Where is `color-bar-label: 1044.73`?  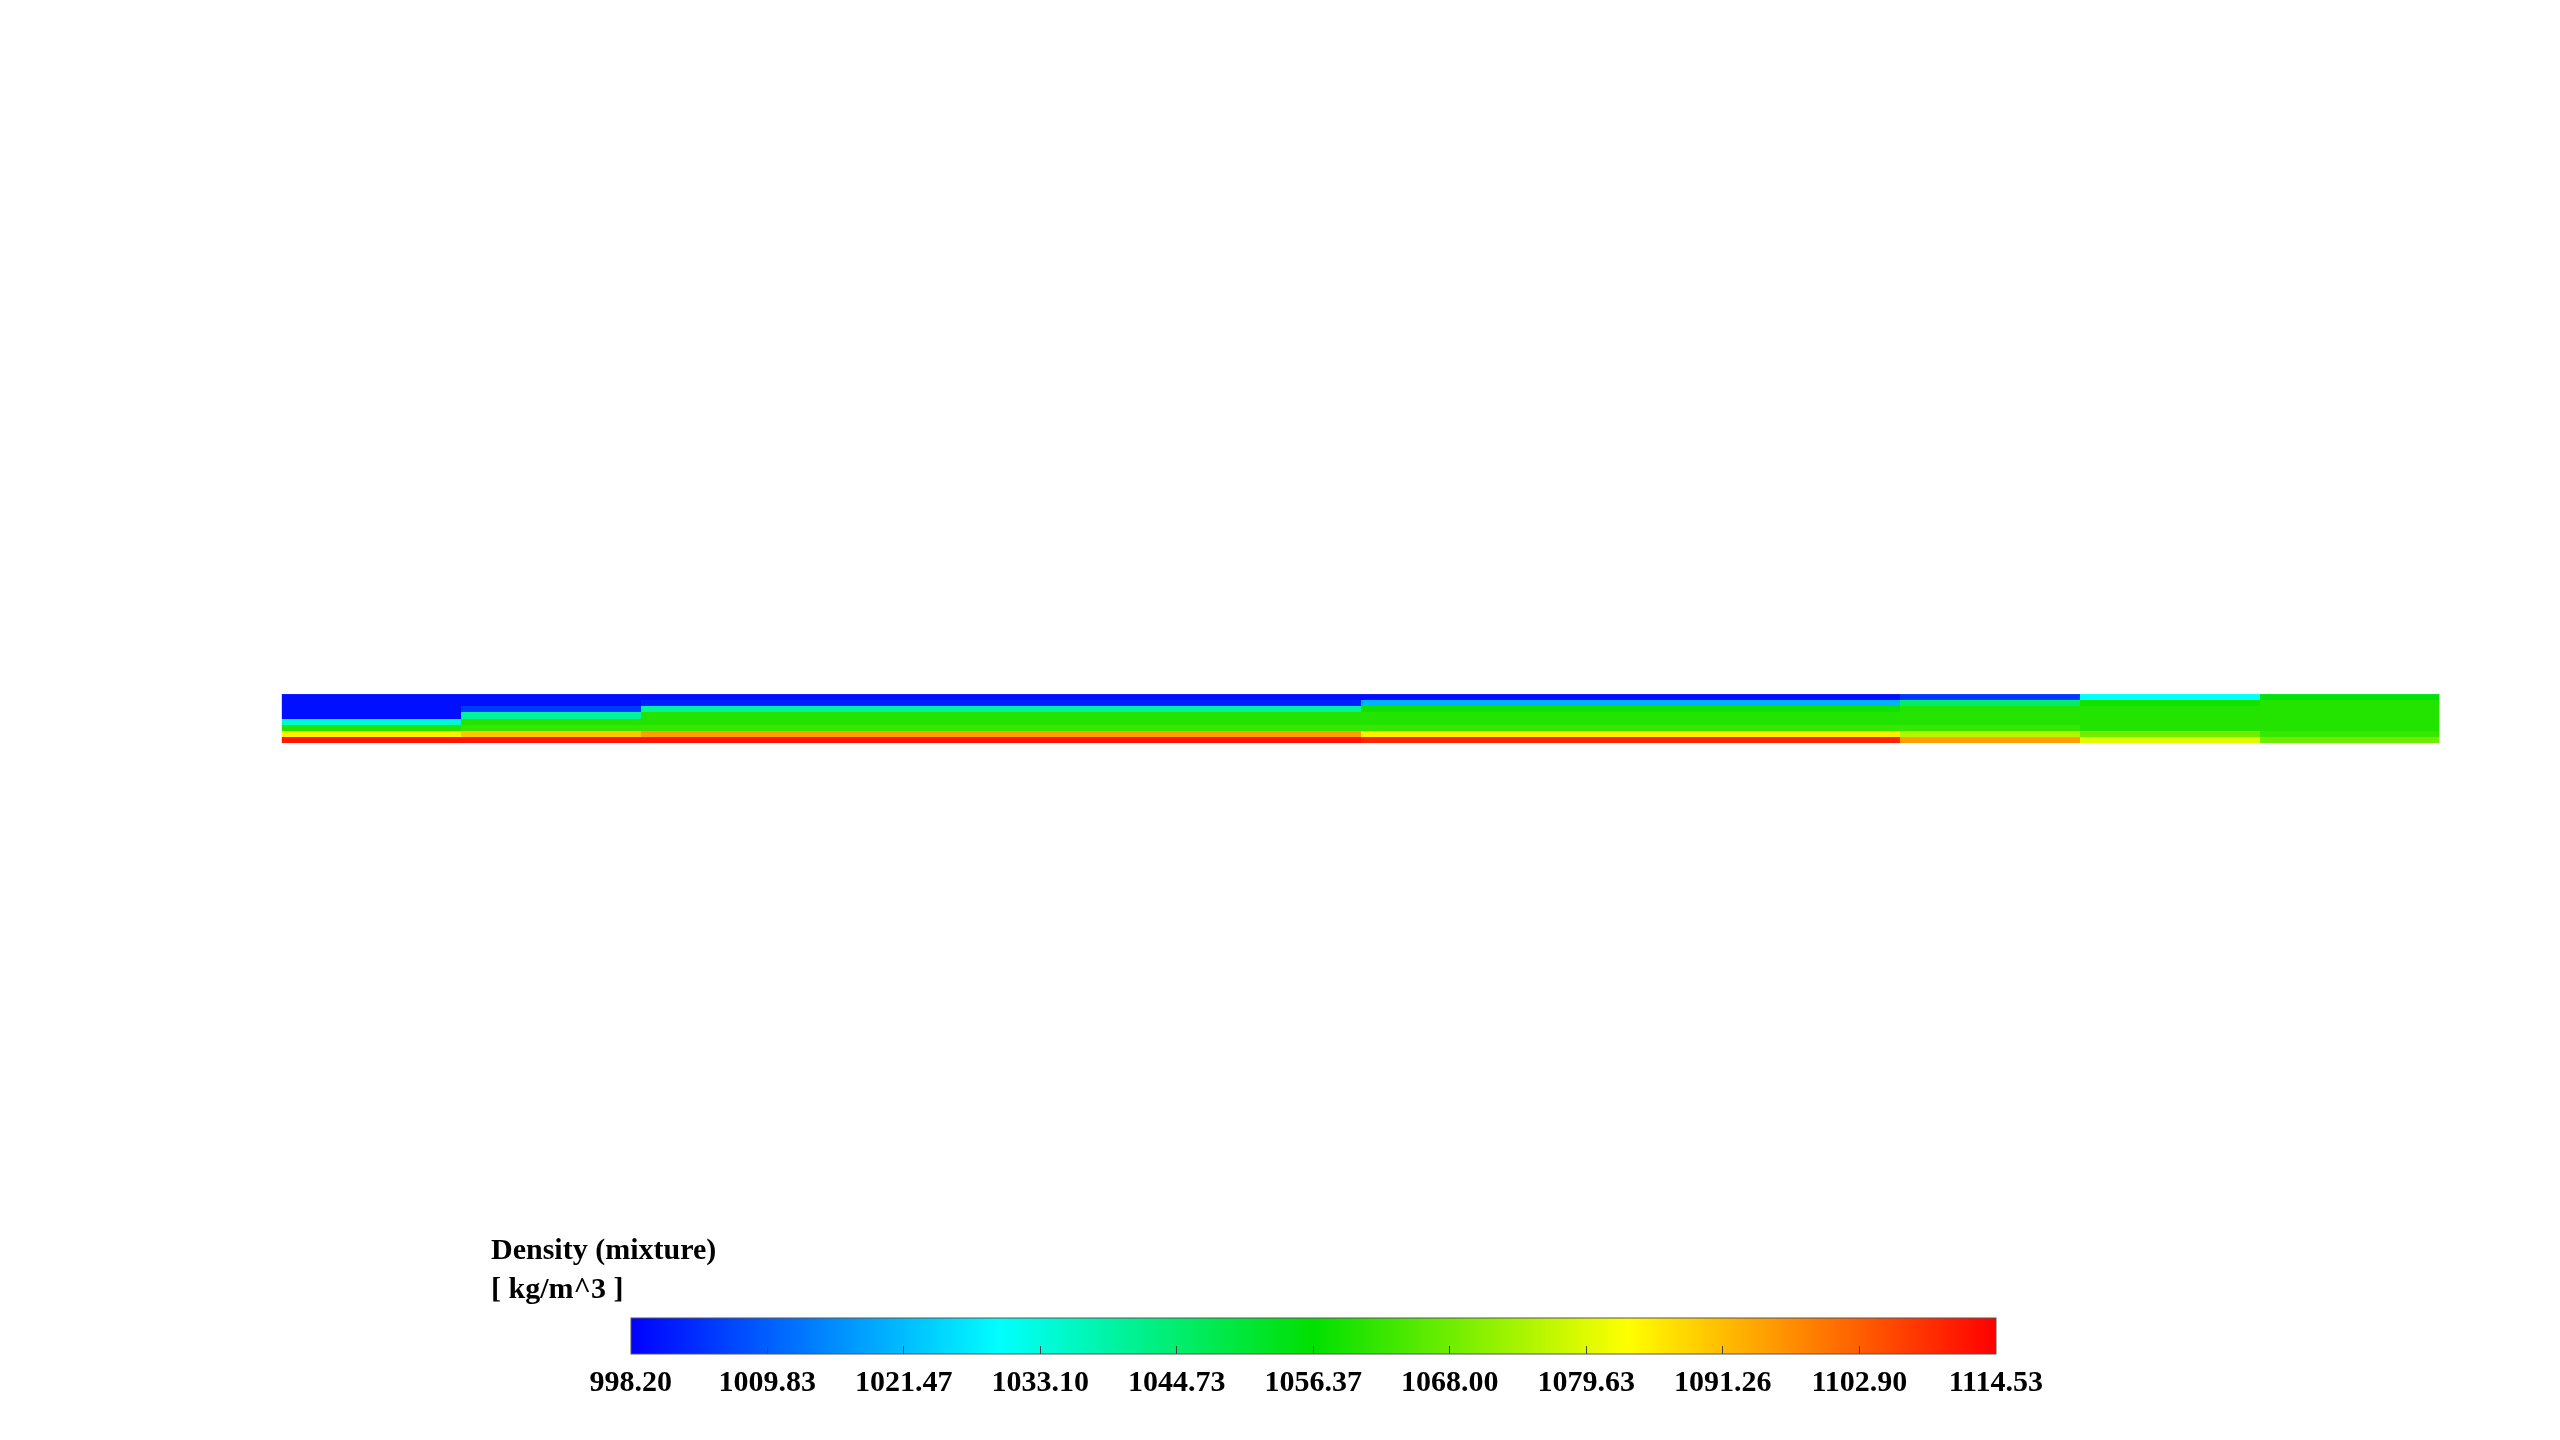 color-bar-label: 1044.73 is located at coordinates (1177, 1380).